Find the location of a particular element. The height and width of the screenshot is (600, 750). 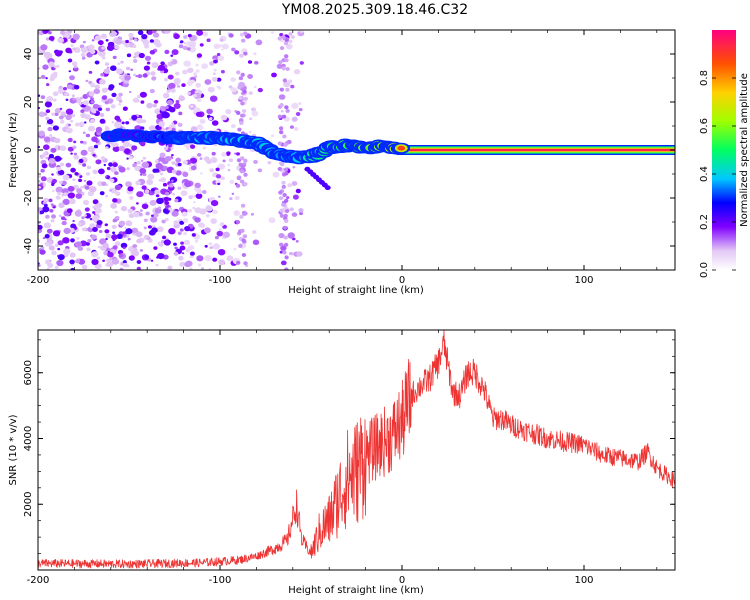

snr-xlabel: Height of straight line (km) is located at coordinates (356, 590).